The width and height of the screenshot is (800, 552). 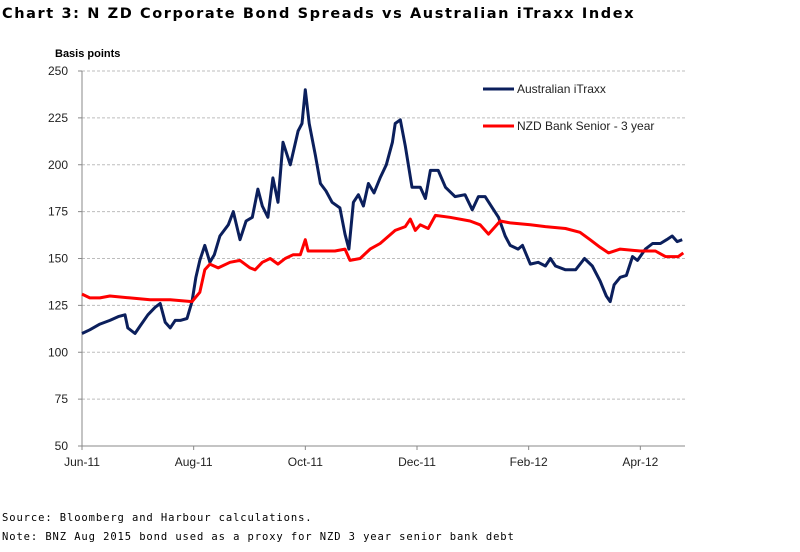 I want to click on y-tick-label: 225, so click(x=58, y=118).